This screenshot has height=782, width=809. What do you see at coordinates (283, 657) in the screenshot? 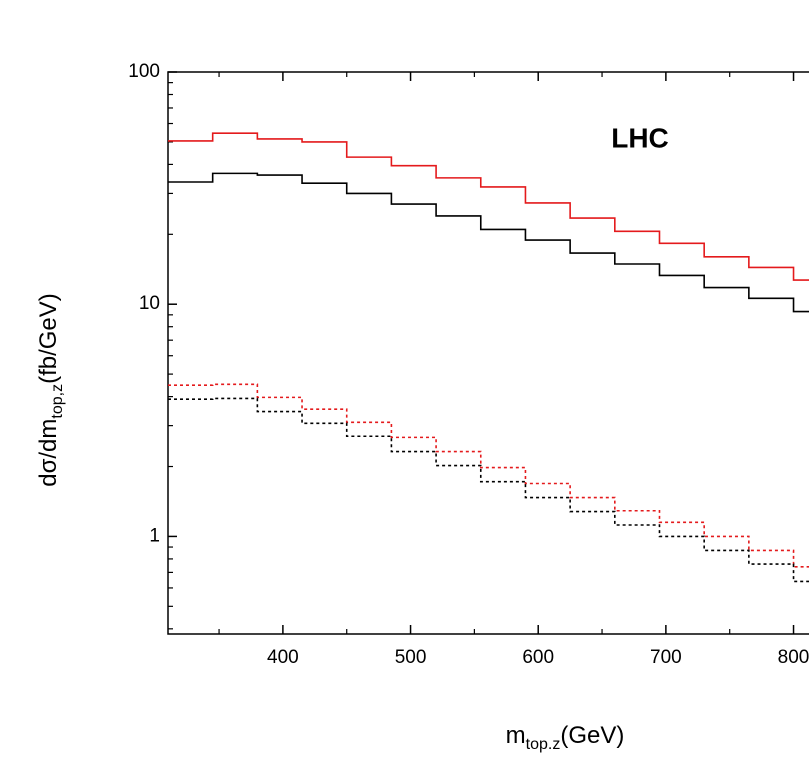
I see `x-tick-label: 400` at bounding box center [283, 657].